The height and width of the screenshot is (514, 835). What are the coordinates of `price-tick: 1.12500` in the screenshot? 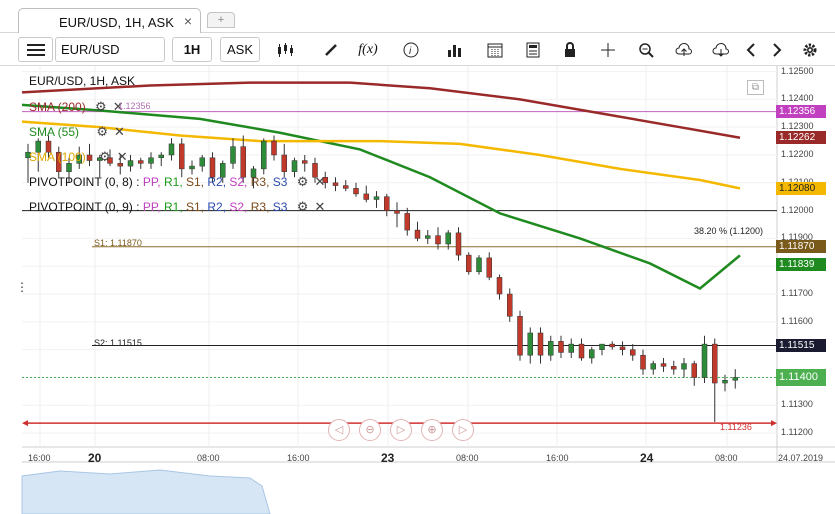 It's located at (797, 70).